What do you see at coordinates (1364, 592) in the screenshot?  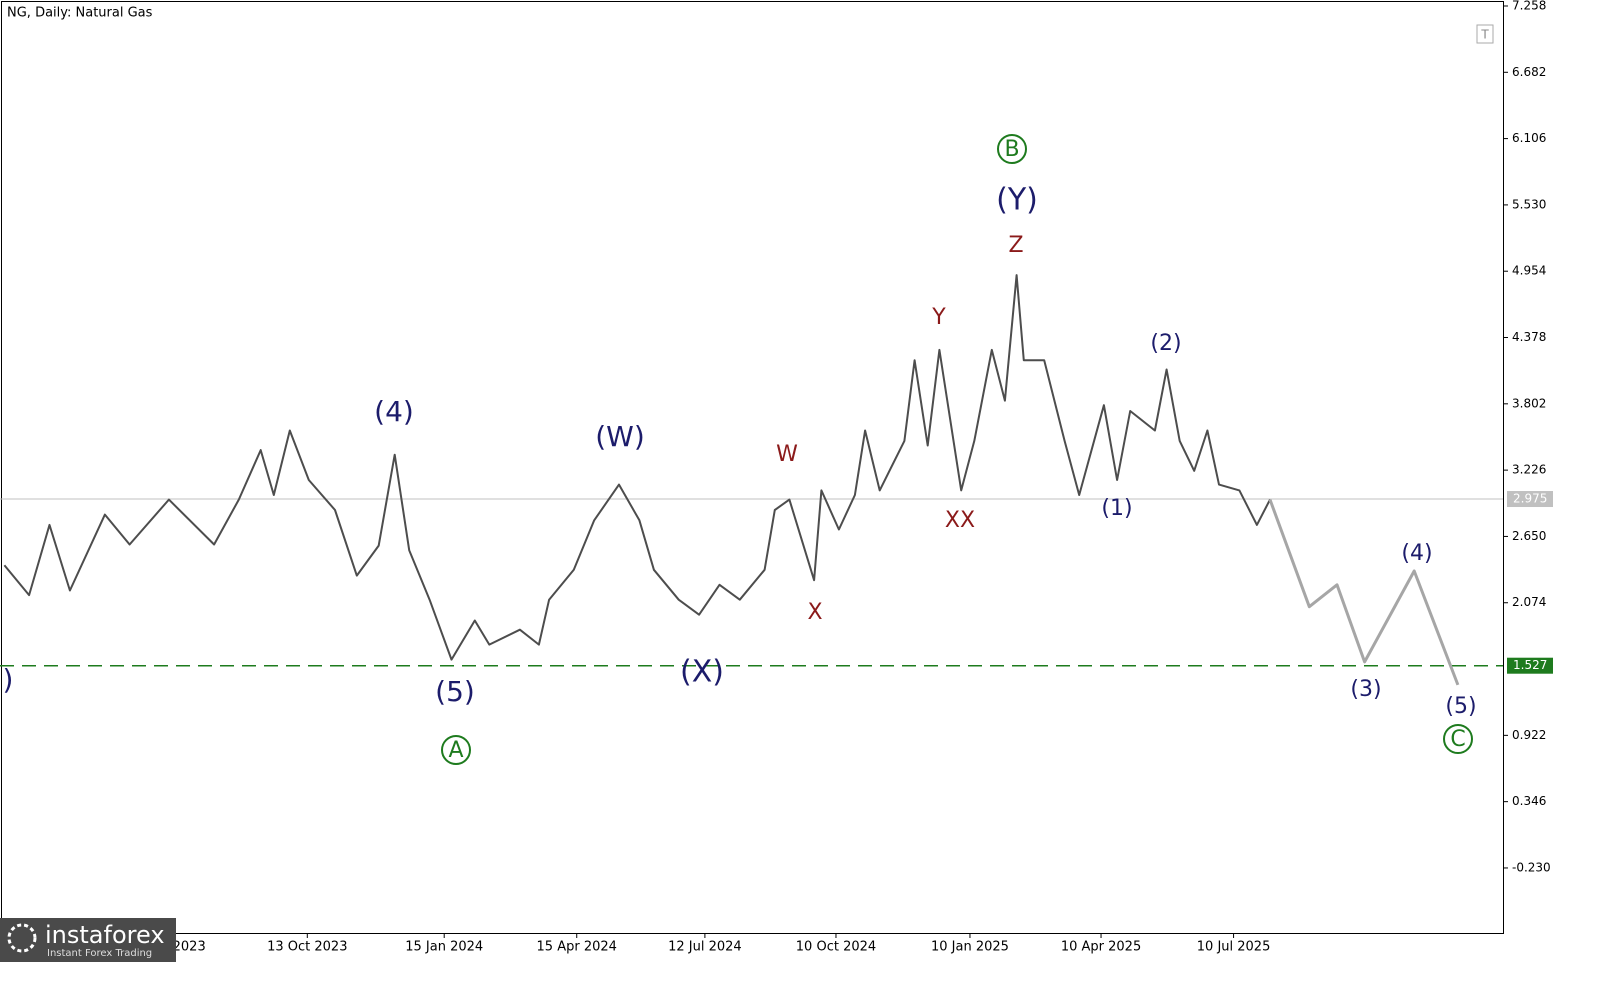 I see `price-line-series` at bounding box center [1364, 592].